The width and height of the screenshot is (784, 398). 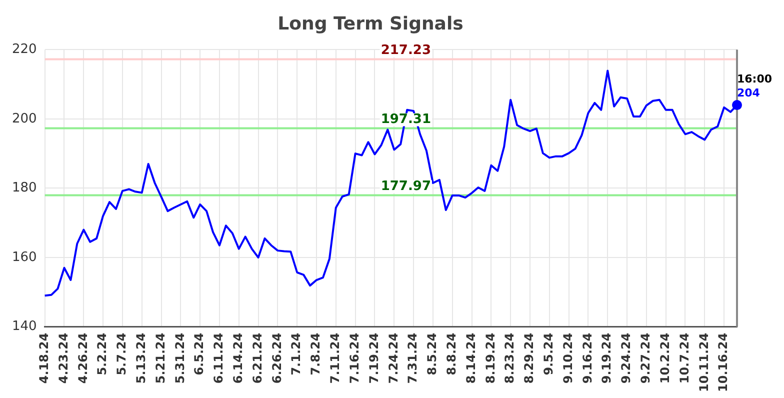 What do you see at coordinates (684, 358) in the screenshot?
I see `x-tick-label: 10.7.24` at bounding box center [684, 358].